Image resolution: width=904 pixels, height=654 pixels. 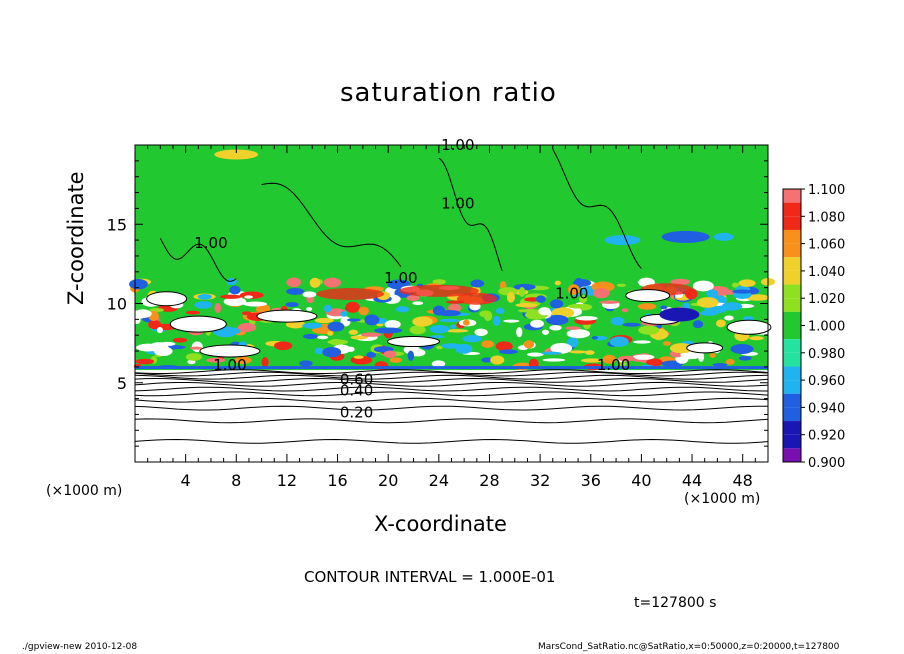 I want to click on x-tick-label: 36, so click(x=591, y=480).